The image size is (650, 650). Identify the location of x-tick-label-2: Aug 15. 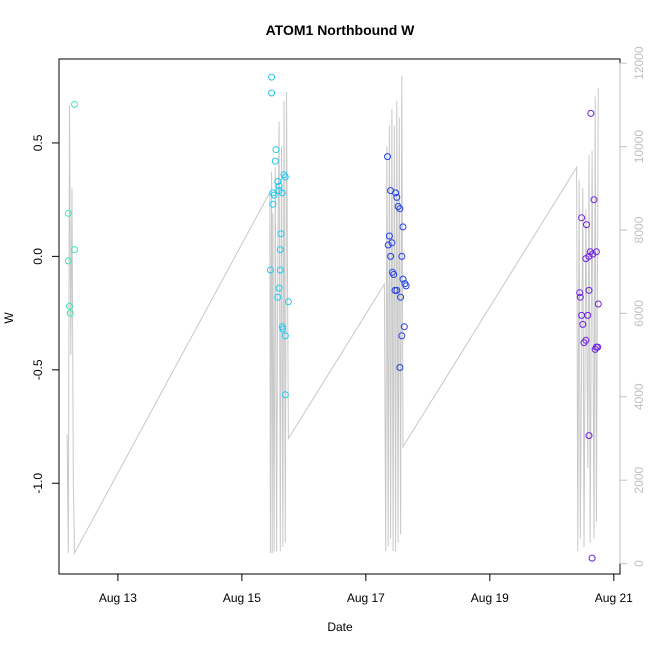
(242, 598).